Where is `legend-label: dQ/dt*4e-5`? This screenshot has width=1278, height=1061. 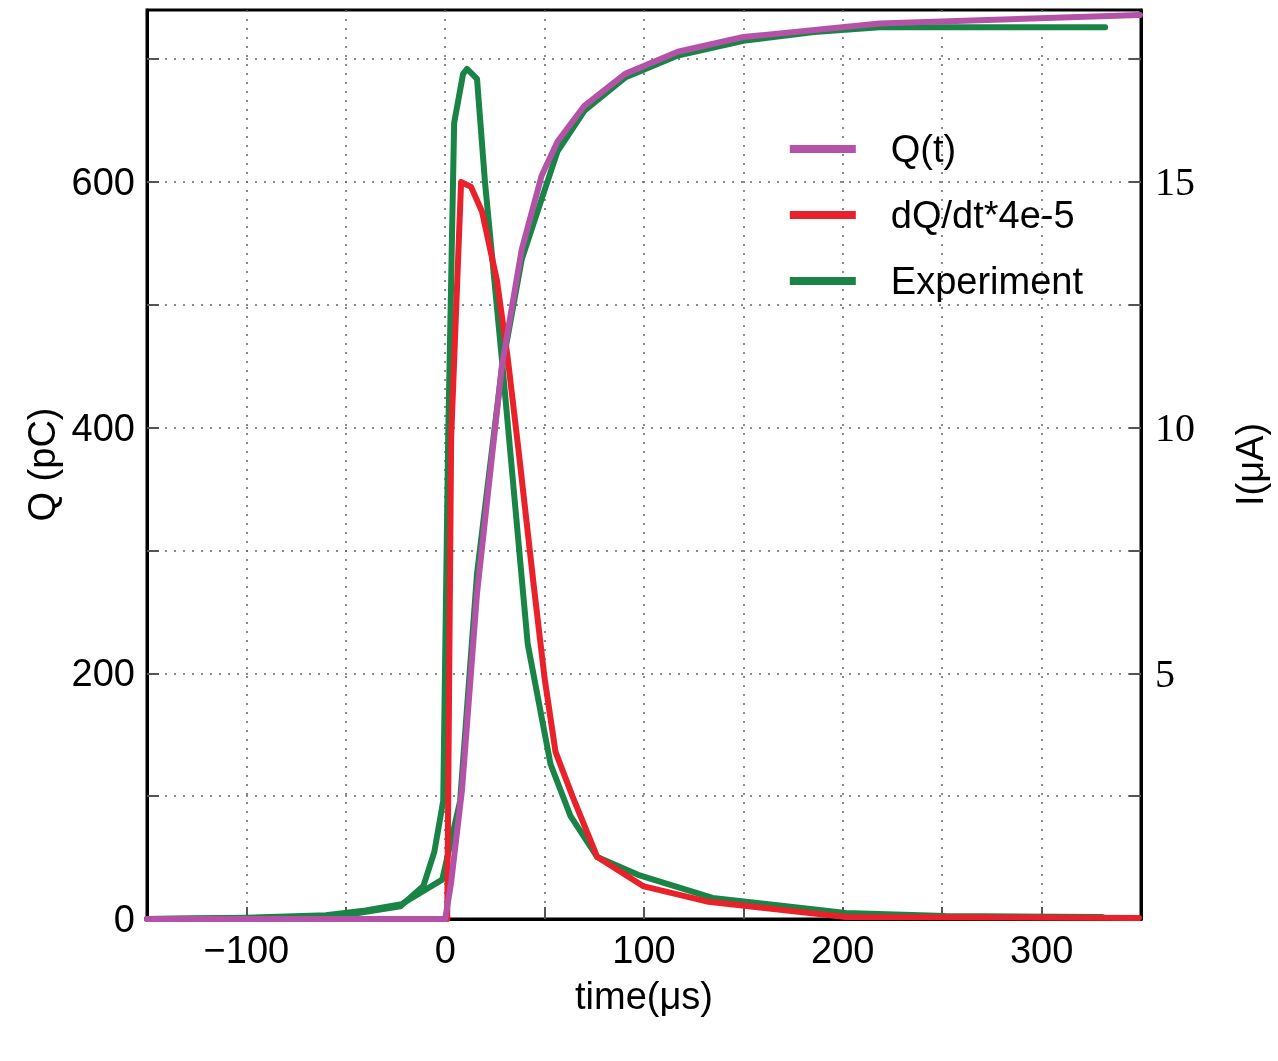
legend-label: dQ/dt*4e-5 is located at coordinates (982, 215).